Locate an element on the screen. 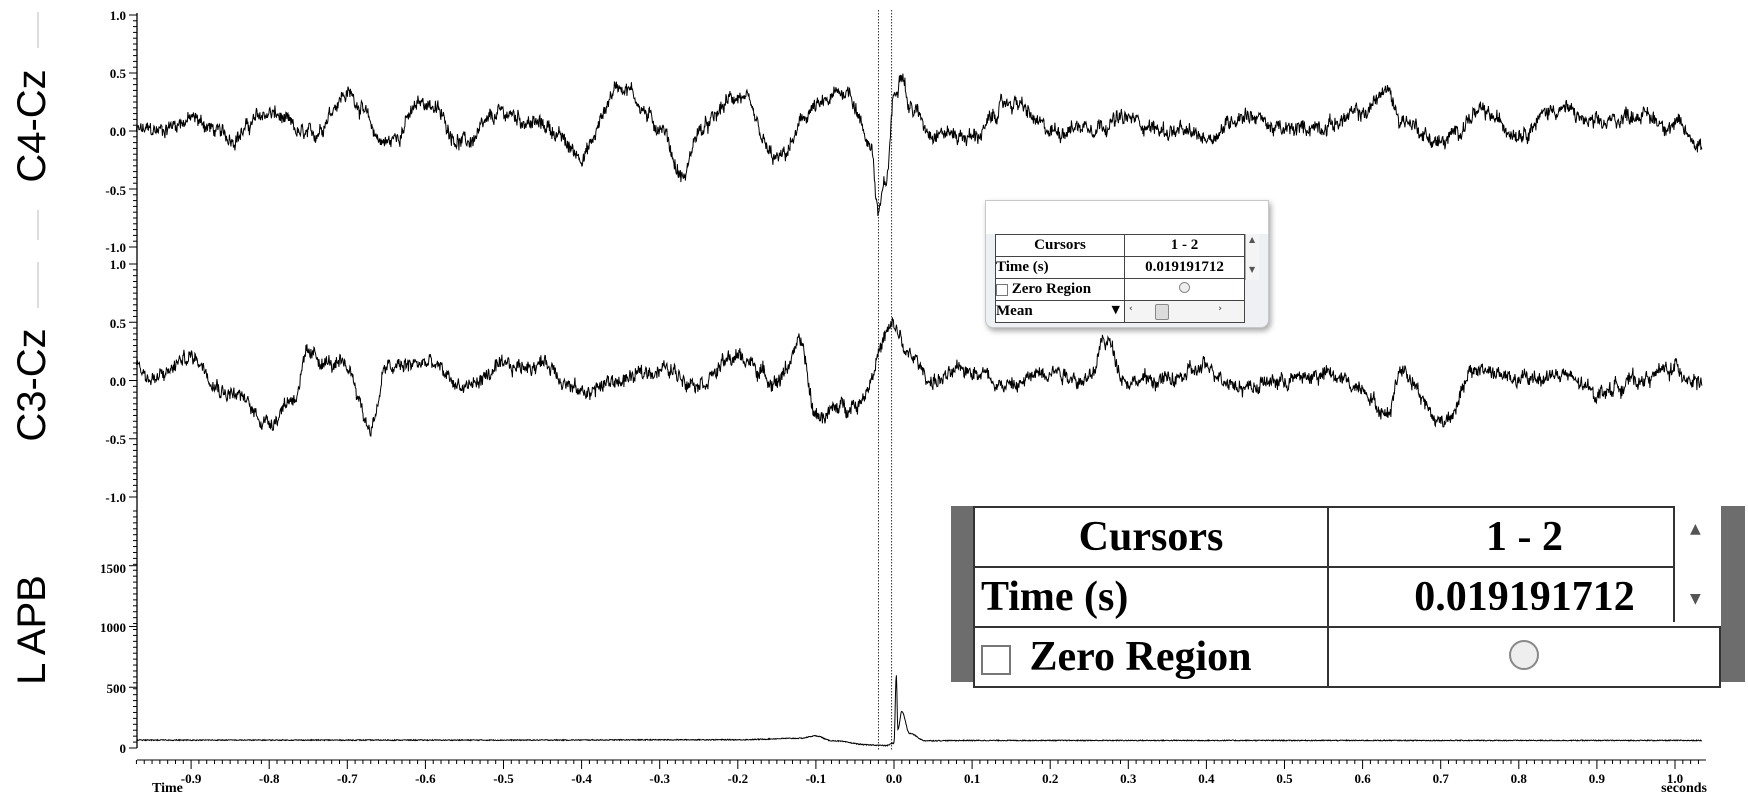 Image resolution: width=1748 pixels, height=802 pixels. table-row: Mean ▼ ‹ › is located at coordinates (1120, 311).